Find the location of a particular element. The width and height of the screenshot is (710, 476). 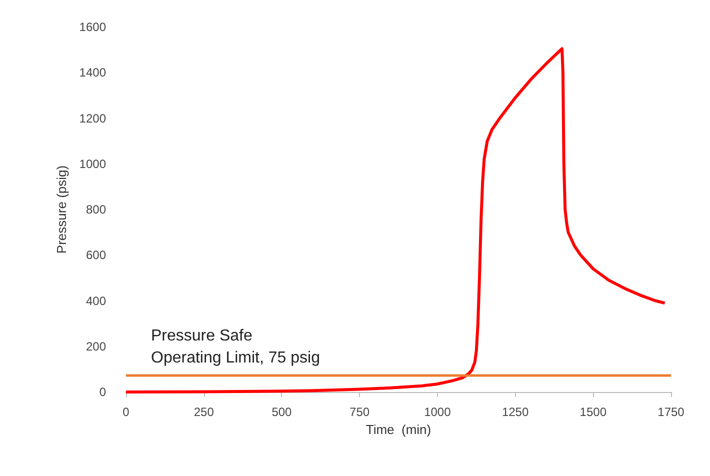

x-tick-label: 1250 is located at coordinates (515, 412).